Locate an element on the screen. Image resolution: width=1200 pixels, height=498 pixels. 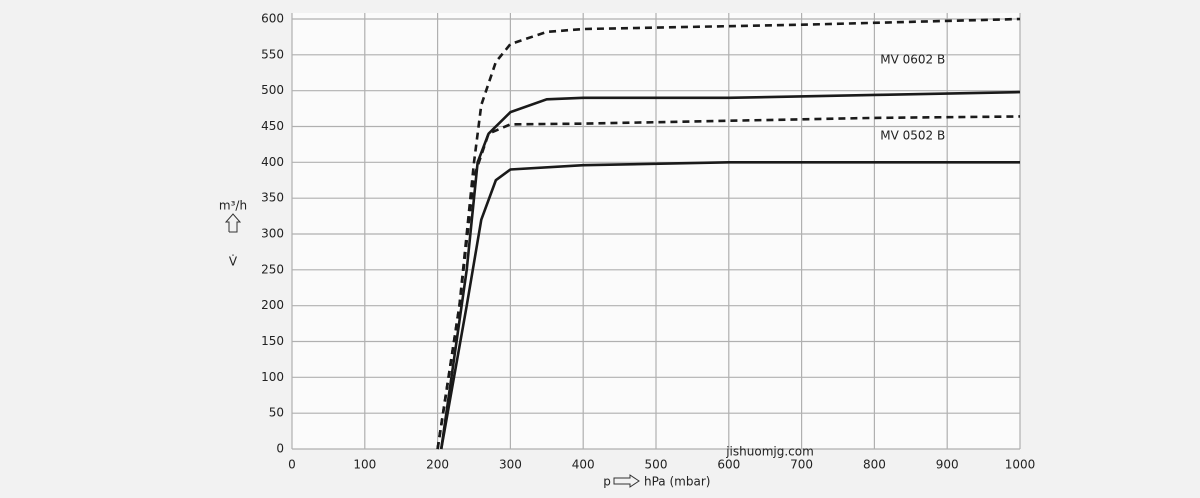
y-tick-label: 50 is located at coordinates (276, 413).